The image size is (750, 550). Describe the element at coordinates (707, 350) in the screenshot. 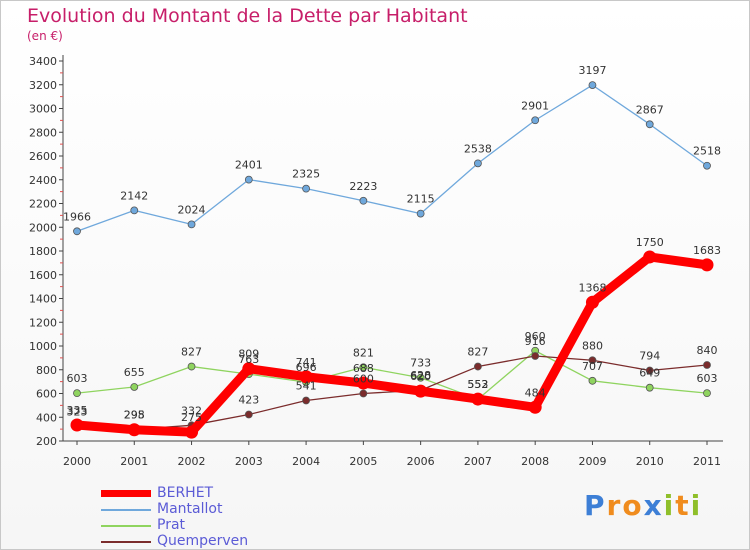

I see `data-label: 840` at that location.